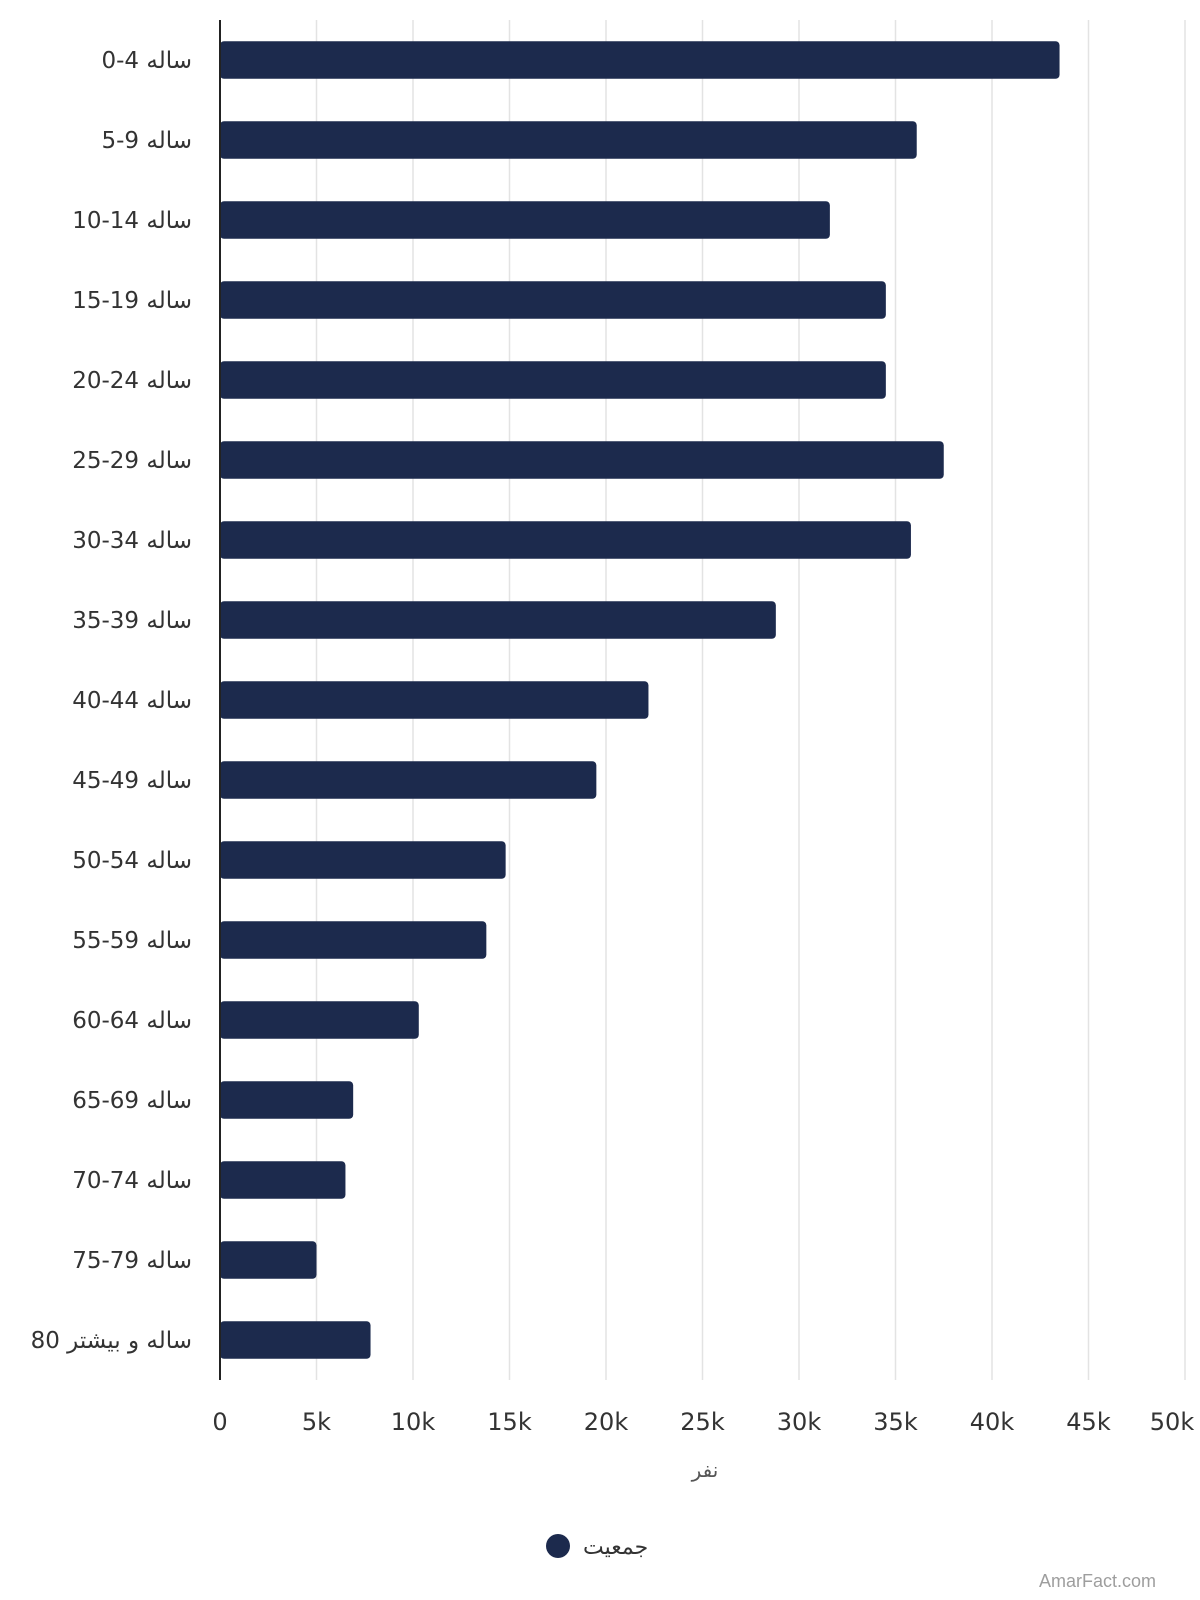 The image size is (1200, 1600). Describe the element at coordinates (132, 541) in the screenshot. I see `category-label: 30-34 ساله` at that location.